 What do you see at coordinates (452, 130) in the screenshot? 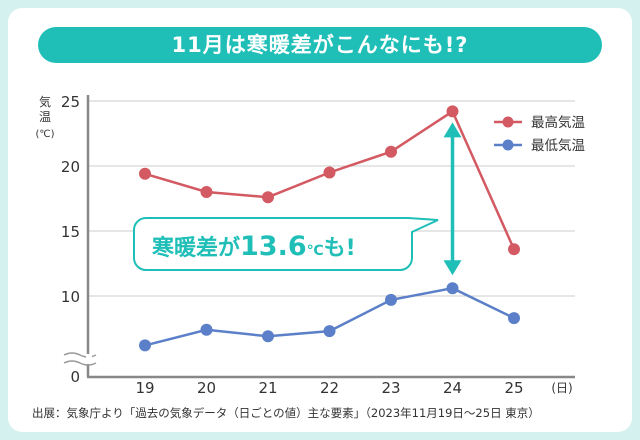
I see `arrow-head-up-icon` at bounding box center [452, 130].